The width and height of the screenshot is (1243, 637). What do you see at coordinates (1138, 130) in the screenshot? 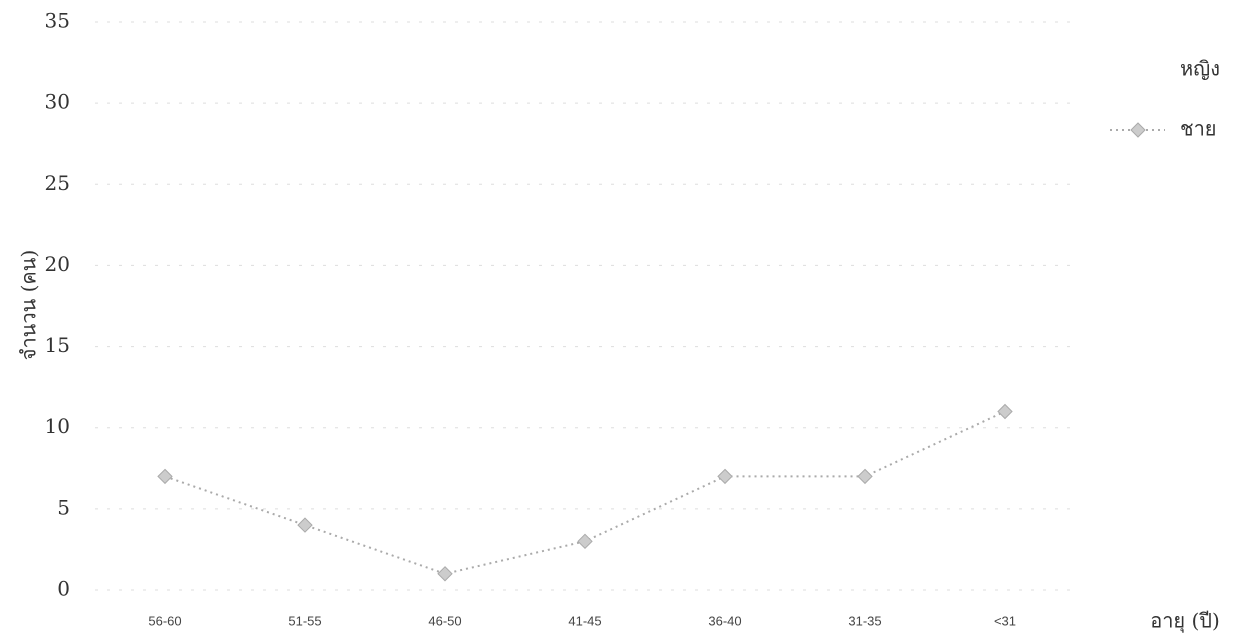
I see `legend-marker` at bounding box center [1138, 130].